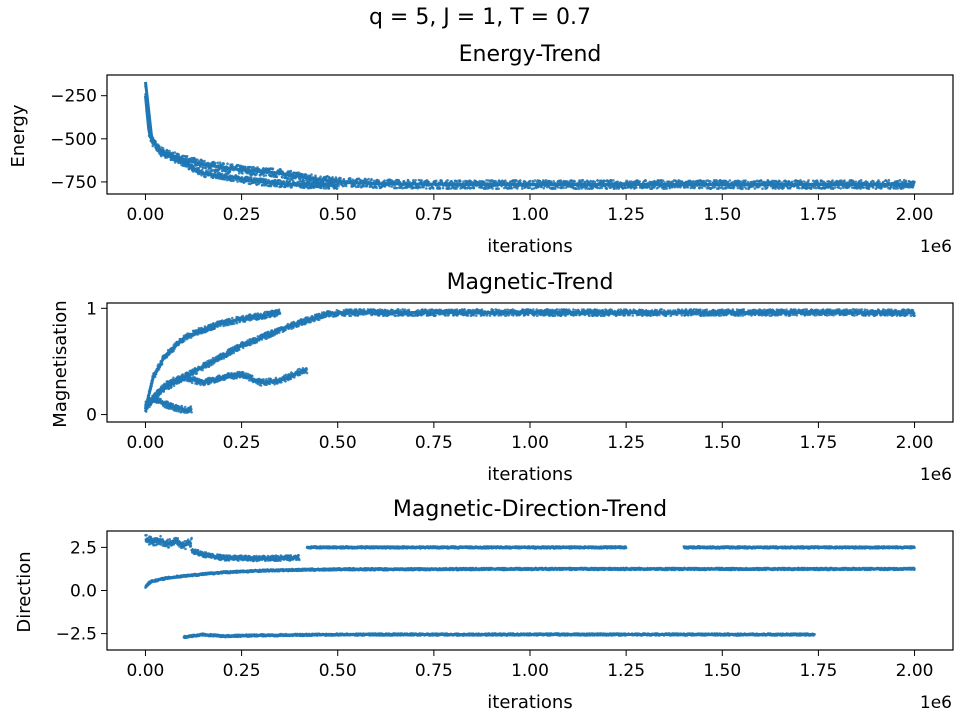 This screenshot has width=960, height=720. I want to click on energy-xtick-label: 1.75, so click(818, 215).